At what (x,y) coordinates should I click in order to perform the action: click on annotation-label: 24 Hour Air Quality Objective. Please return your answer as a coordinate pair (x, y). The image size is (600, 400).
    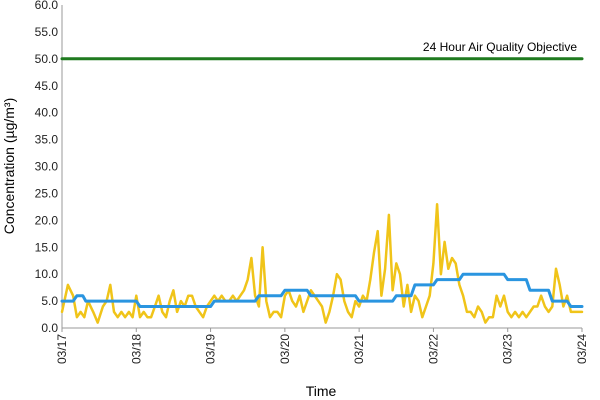
    Looking at the image, I should click on (500, 47).